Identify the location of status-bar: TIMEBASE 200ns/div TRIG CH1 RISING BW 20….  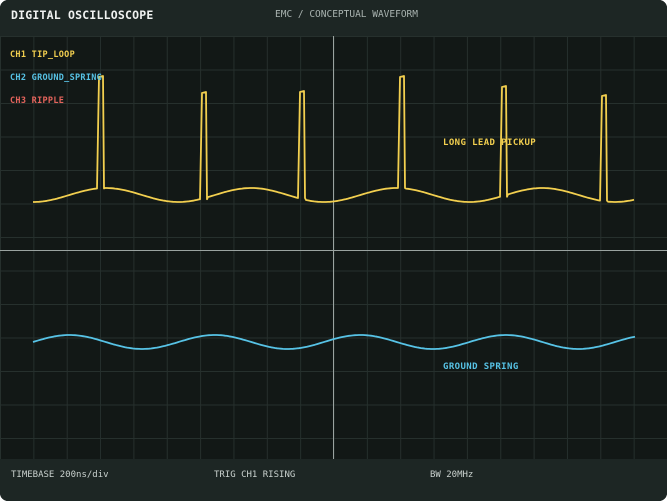
(333, 480).